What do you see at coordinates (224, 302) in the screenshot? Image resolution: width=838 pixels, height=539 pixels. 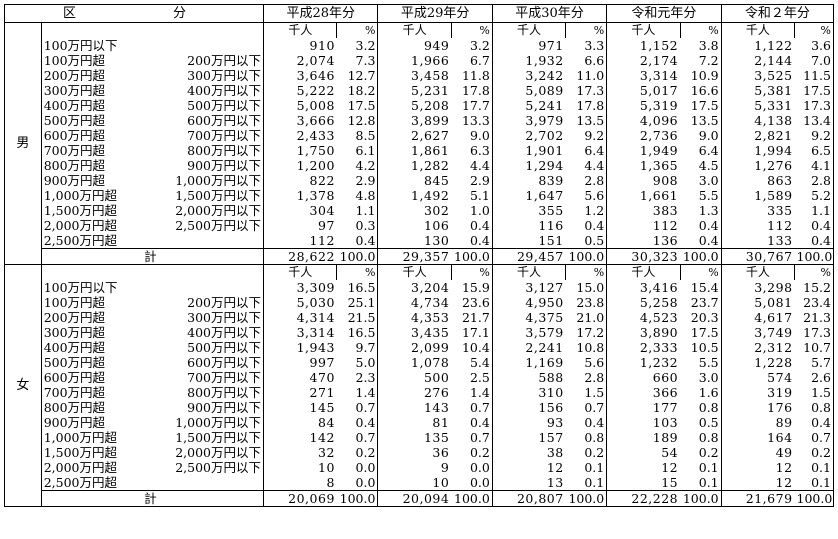 I see `bracket-upper: 200万円以下` at bounding box center [224, 302].